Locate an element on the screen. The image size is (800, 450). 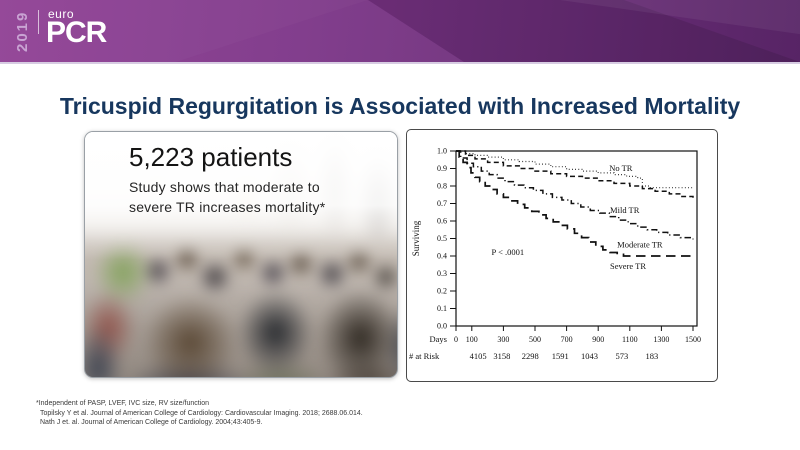
y-tick-label: 0.3 is located at coordinates (442, 273).